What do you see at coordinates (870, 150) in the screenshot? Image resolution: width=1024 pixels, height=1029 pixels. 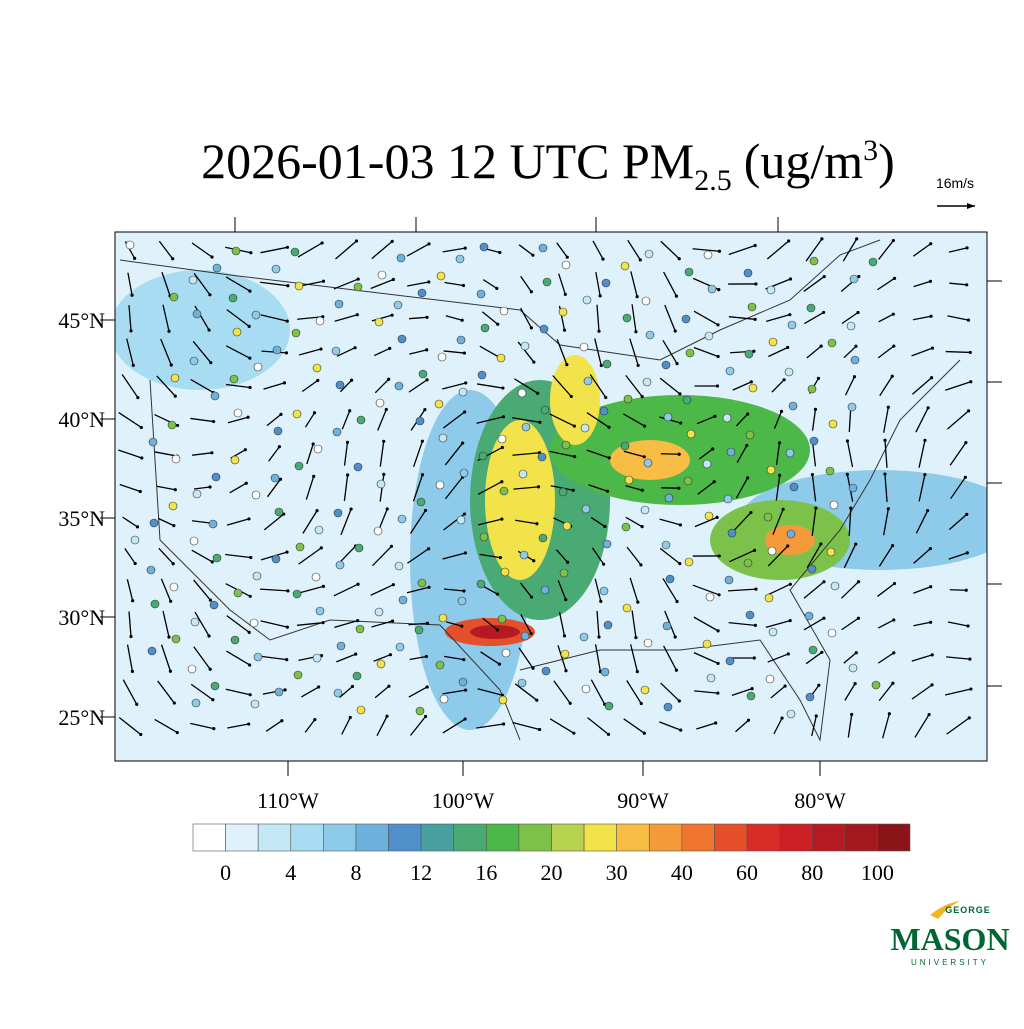 I see `title-superscript: 3` at bounding box center [870, 150].